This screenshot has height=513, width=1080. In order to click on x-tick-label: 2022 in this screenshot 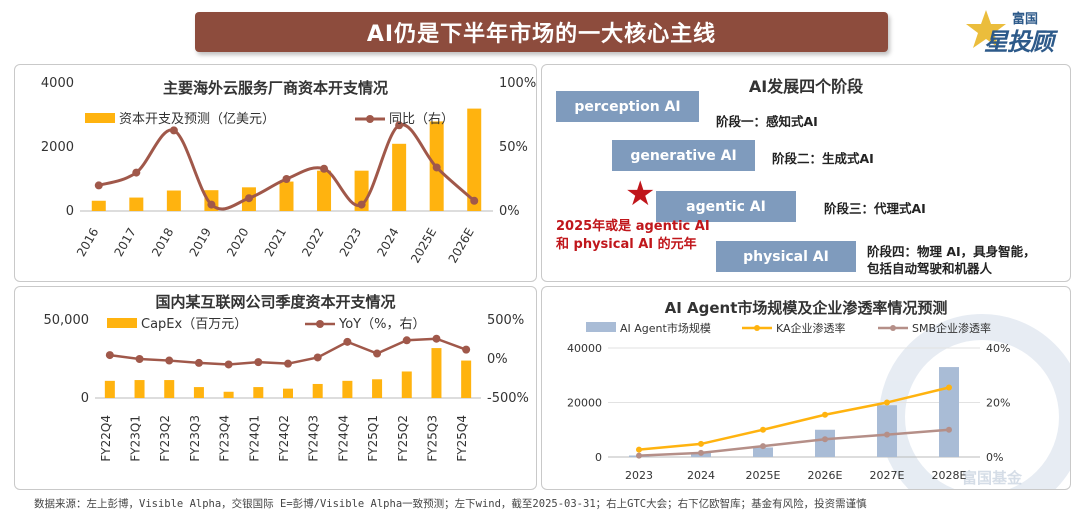, I will do `click(312, 242)`.